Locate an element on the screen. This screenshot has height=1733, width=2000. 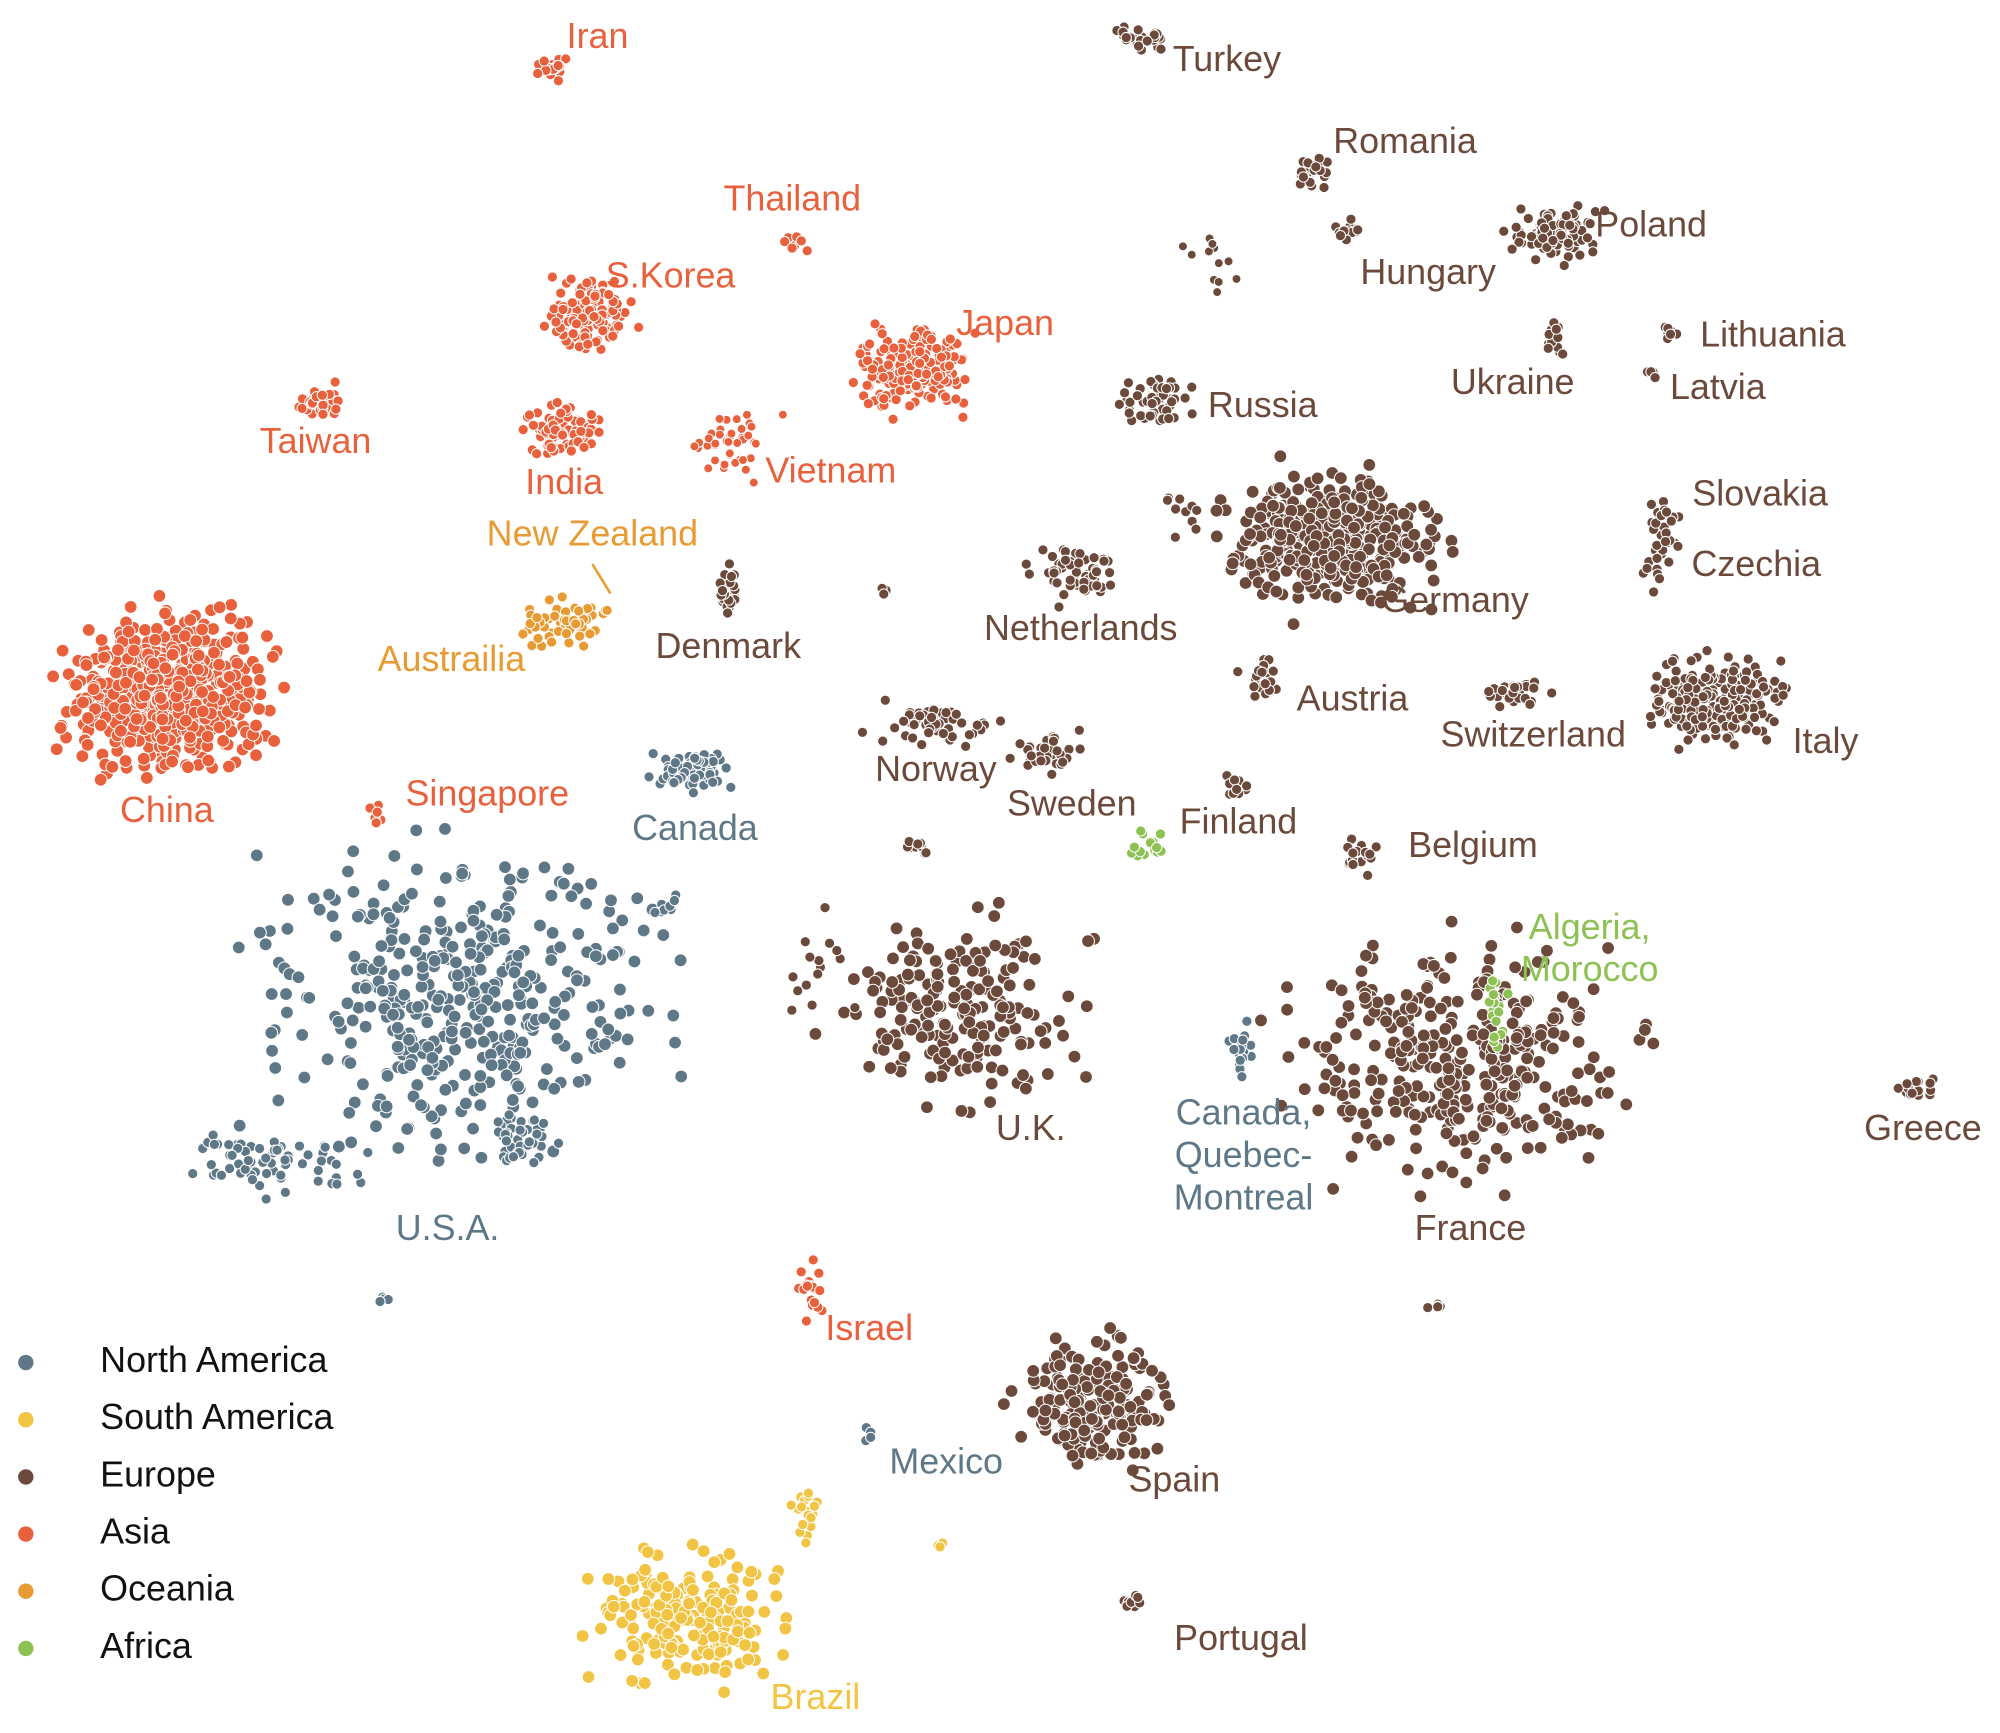
legend-label: Asia is located at coordinates (135, 1532).